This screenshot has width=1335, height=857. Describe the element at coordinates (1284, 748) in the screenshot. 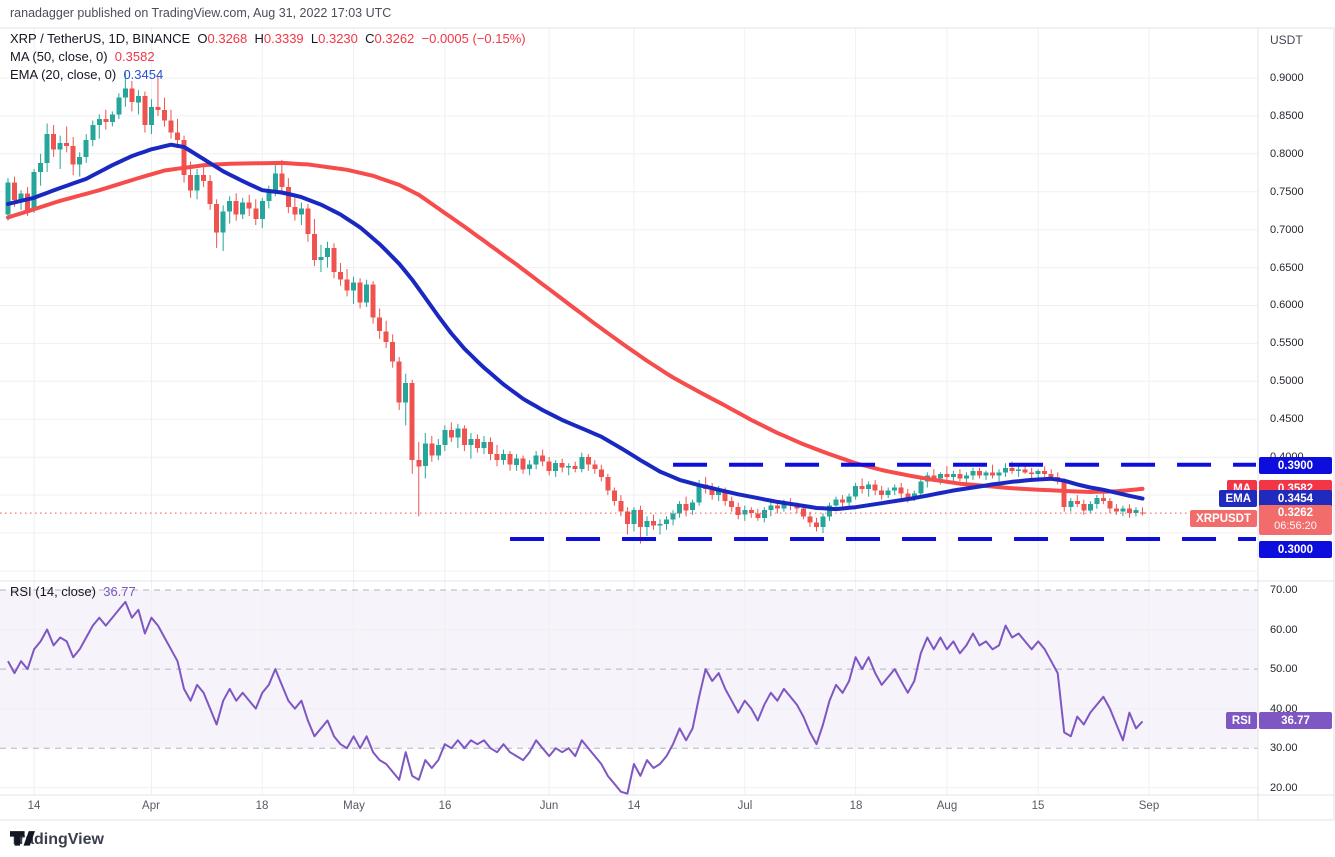

I see `rsi-tick-label: 30.00` at that location.